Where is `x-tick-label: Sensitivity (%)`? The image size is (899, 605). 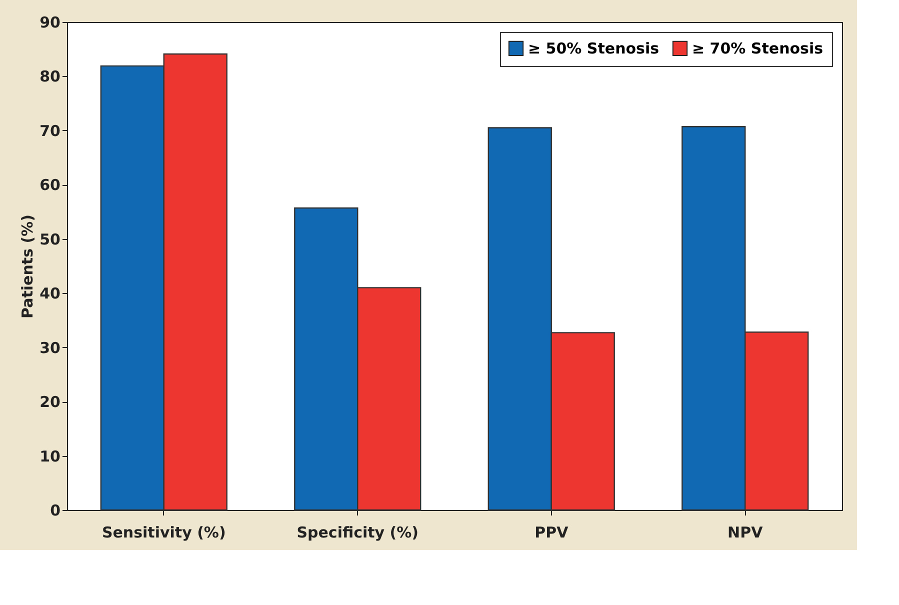 x-tick-label: Sensitivity (%) is located at coordinates (164, 533).